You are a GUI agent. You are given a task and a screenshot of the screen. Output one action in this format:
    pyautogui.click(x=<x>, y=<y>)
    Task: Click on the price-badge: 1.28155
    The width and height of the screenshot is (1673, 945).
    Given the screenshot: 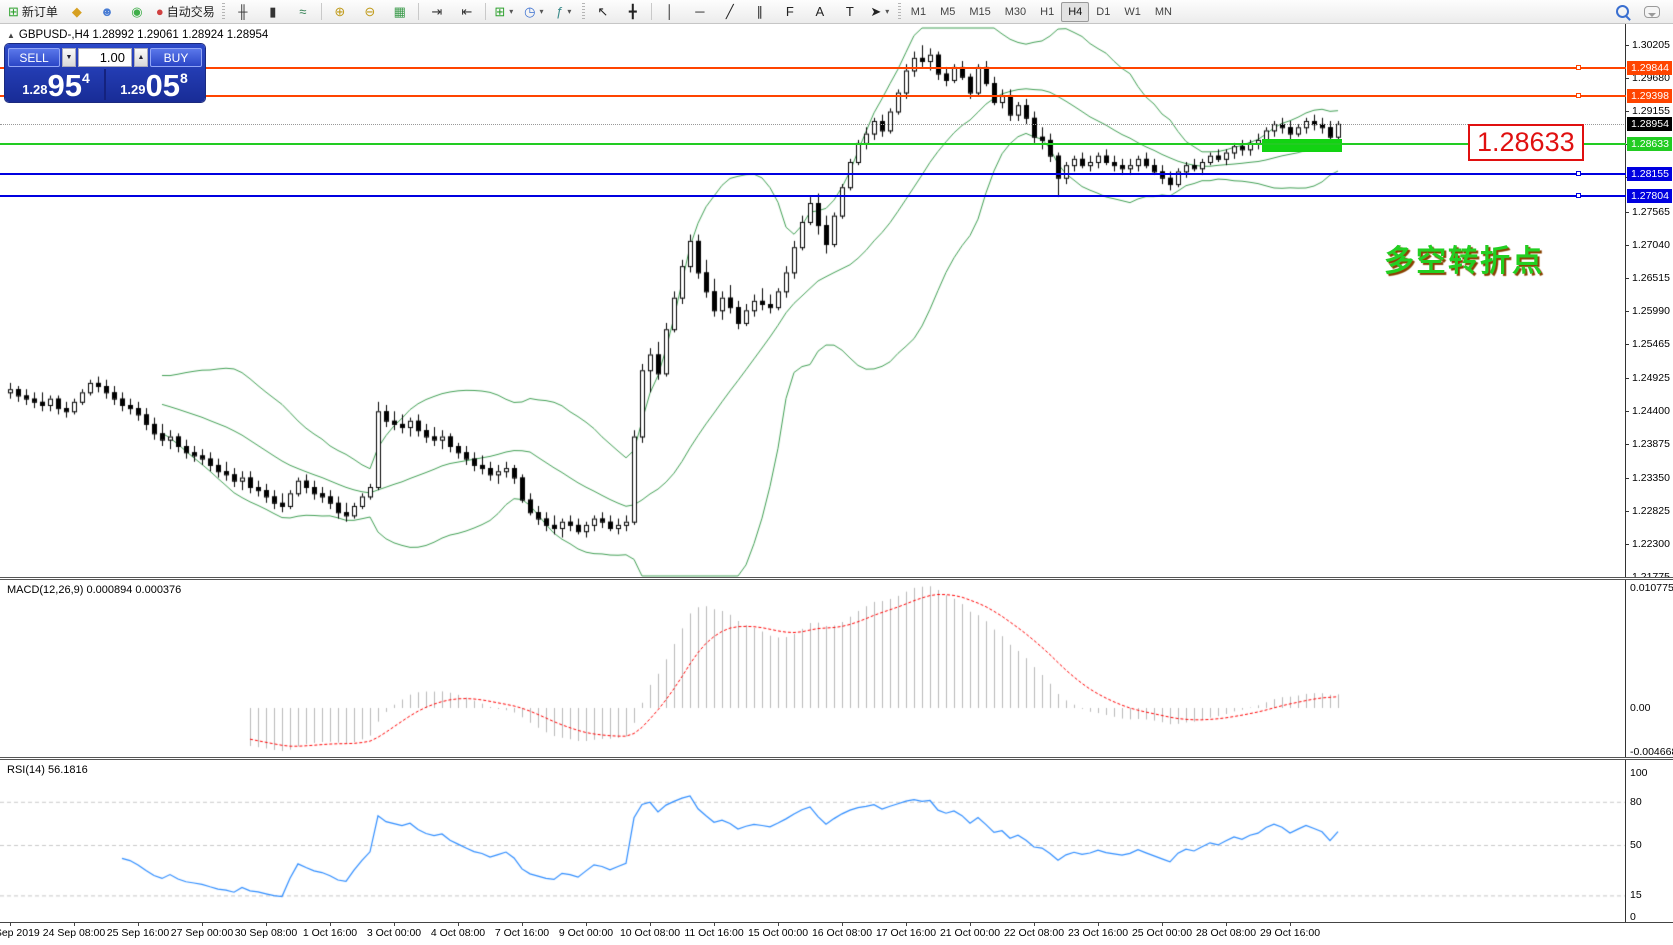 What is the action you would take?
    pyautogui.click(x=1649, y=174)
    